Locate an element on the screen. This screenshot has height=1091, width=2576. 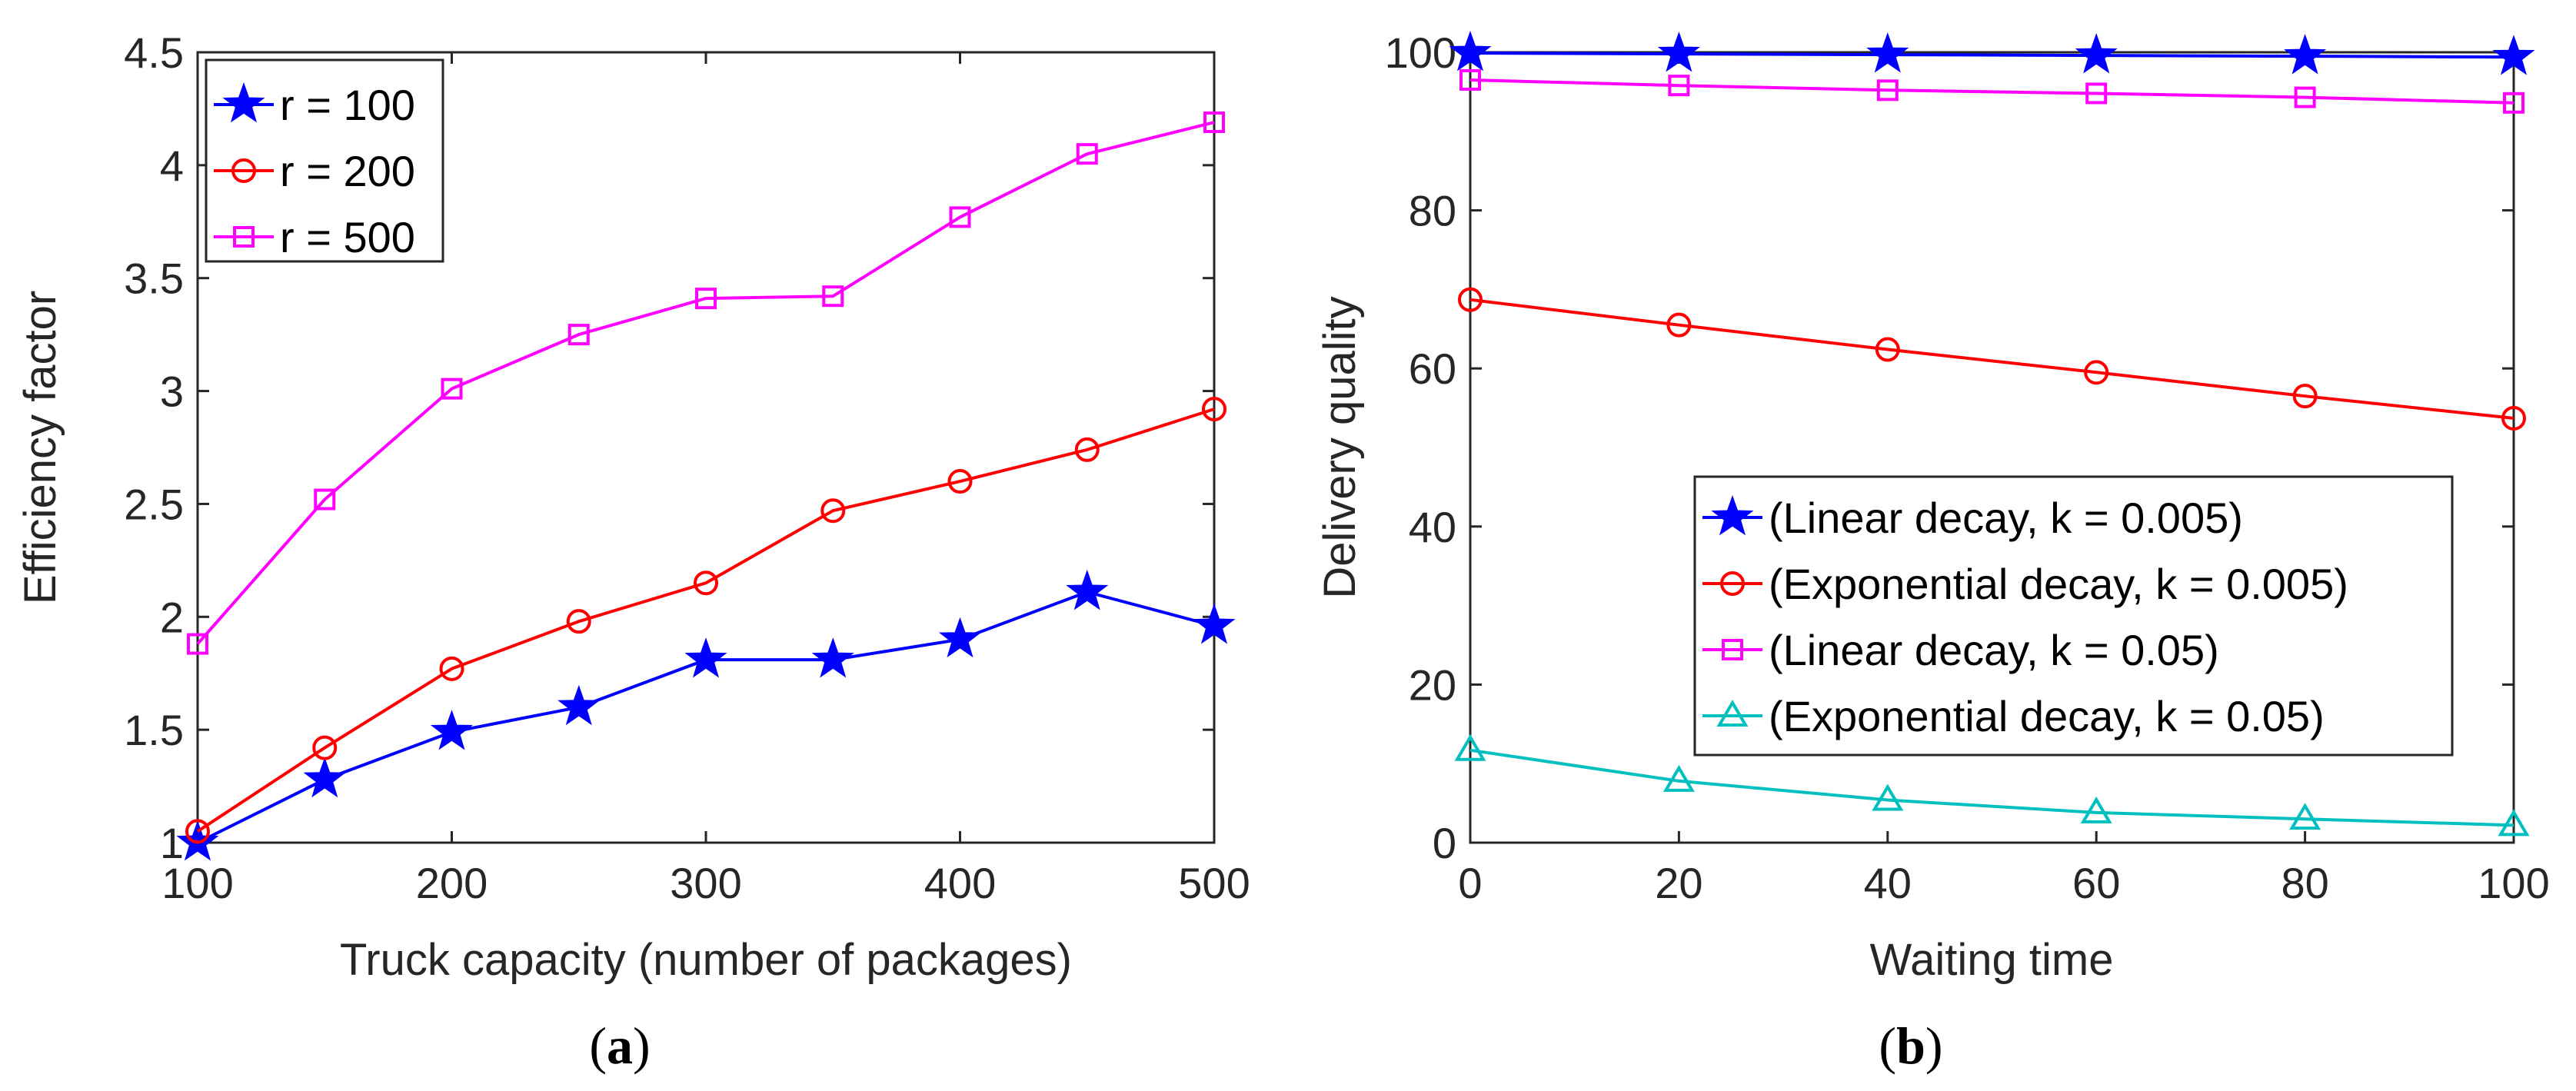
a-y-tick-label: 3.5 is located at coordinates (154, 278).